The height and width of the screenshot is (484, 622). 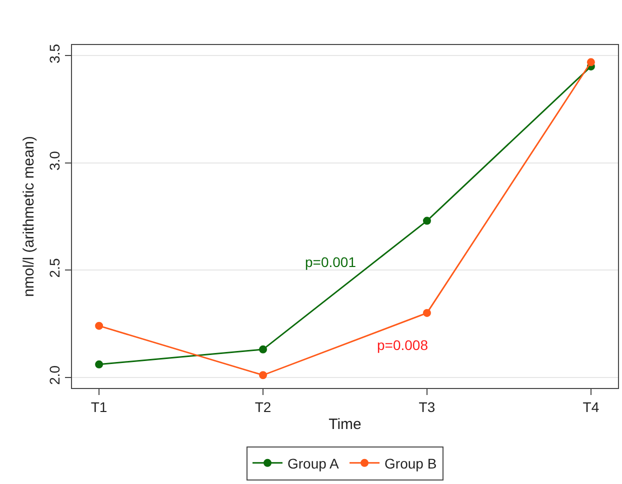 I want to click on x-tick-label: T3, so click(x=427, y=406).